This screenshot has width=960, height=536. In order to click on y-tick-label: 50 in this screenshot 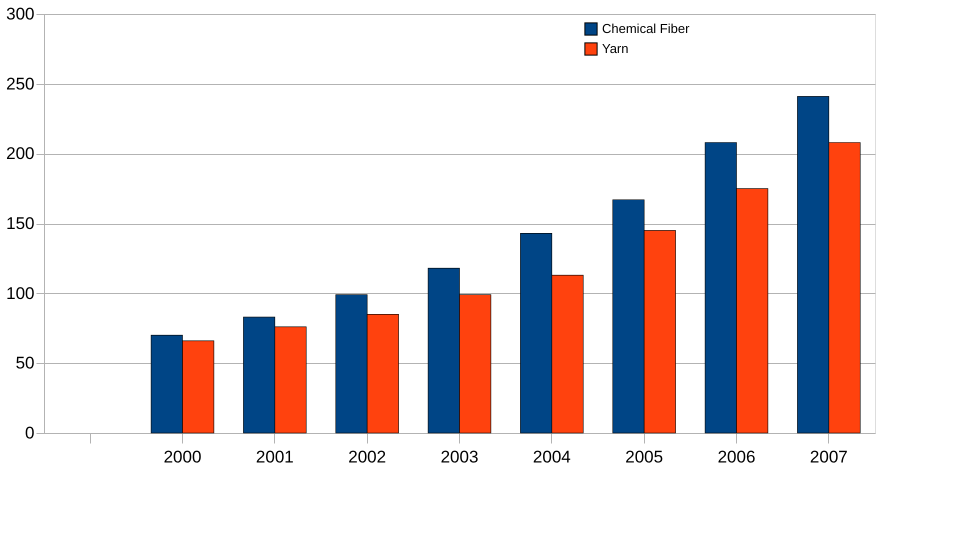, I will do `click(25, 363)`.